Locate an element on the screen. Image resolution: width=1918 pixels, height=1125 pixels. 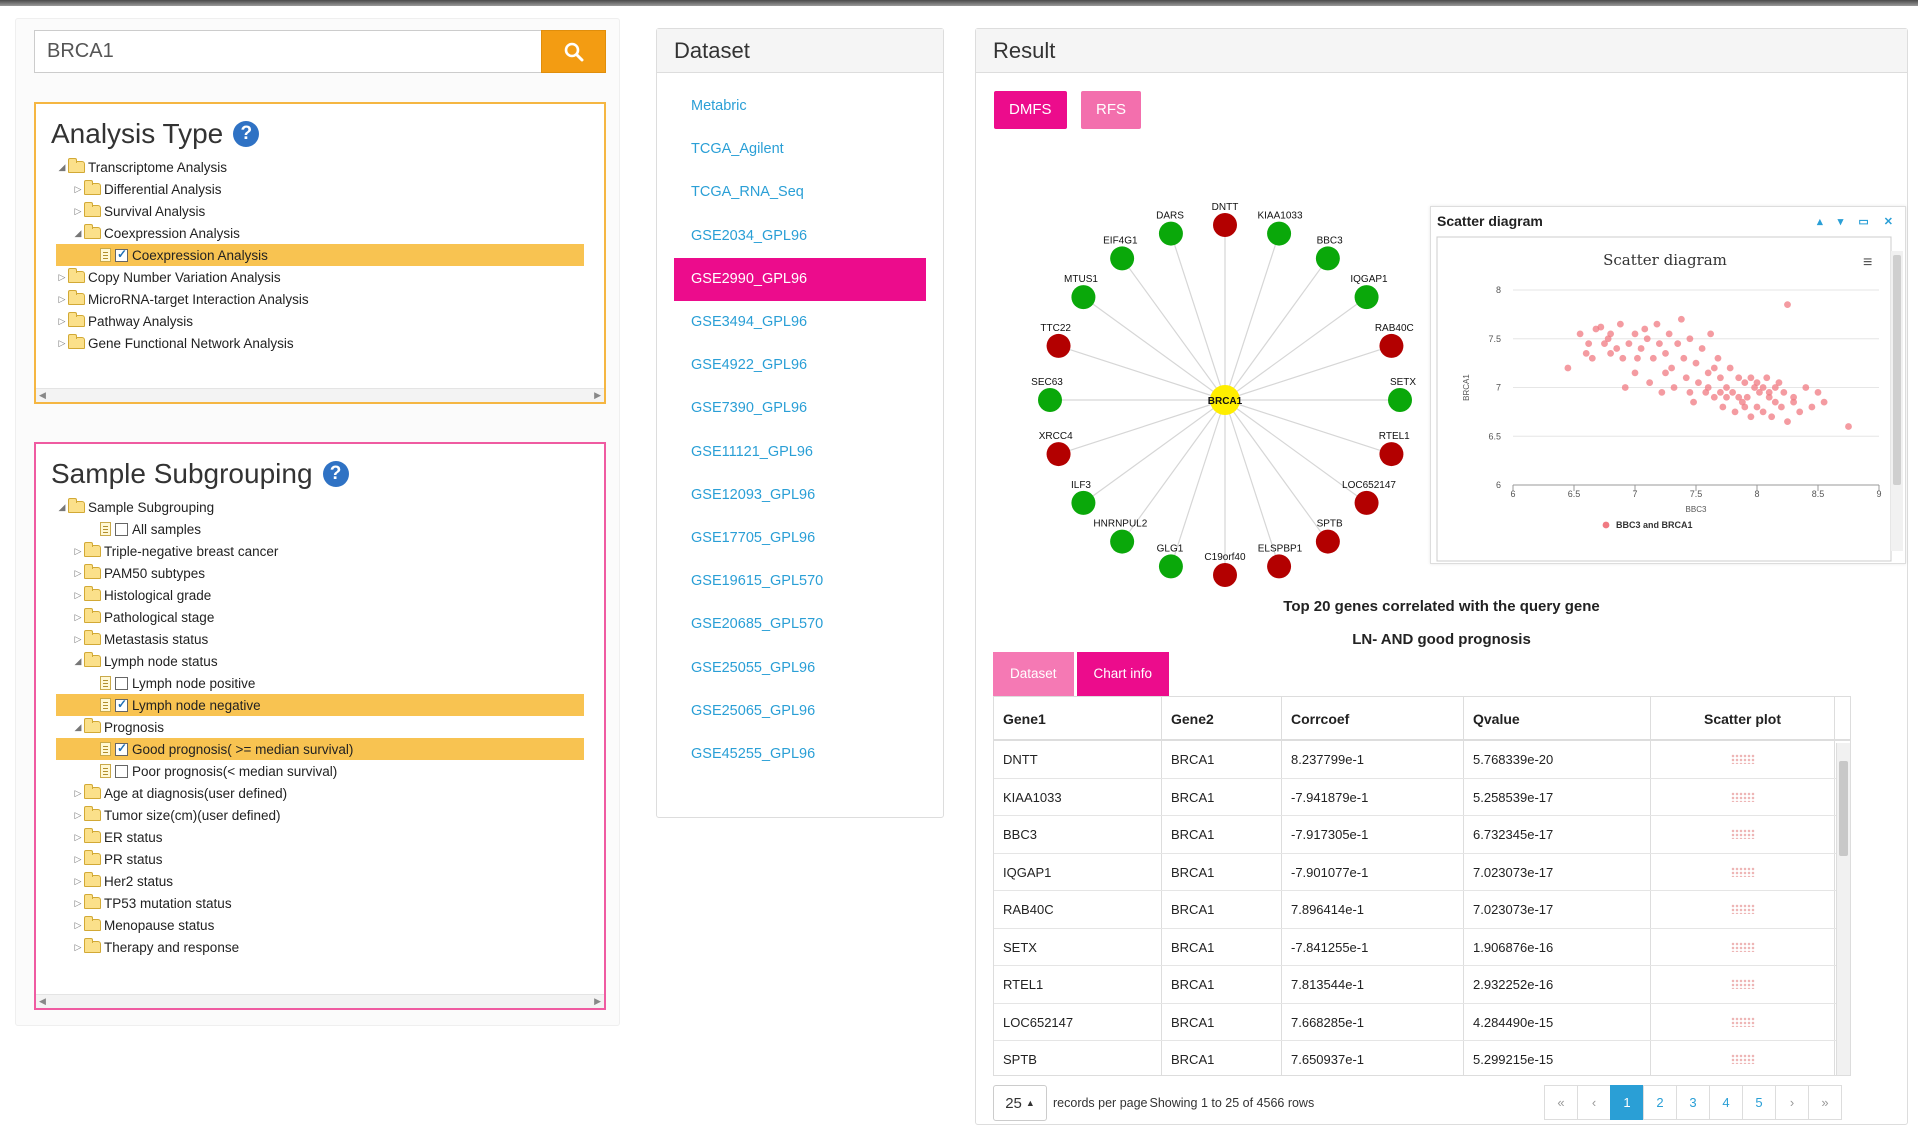
tree-node-label: Poor prognosis(< median survival) is located at coordinates (235, 771).